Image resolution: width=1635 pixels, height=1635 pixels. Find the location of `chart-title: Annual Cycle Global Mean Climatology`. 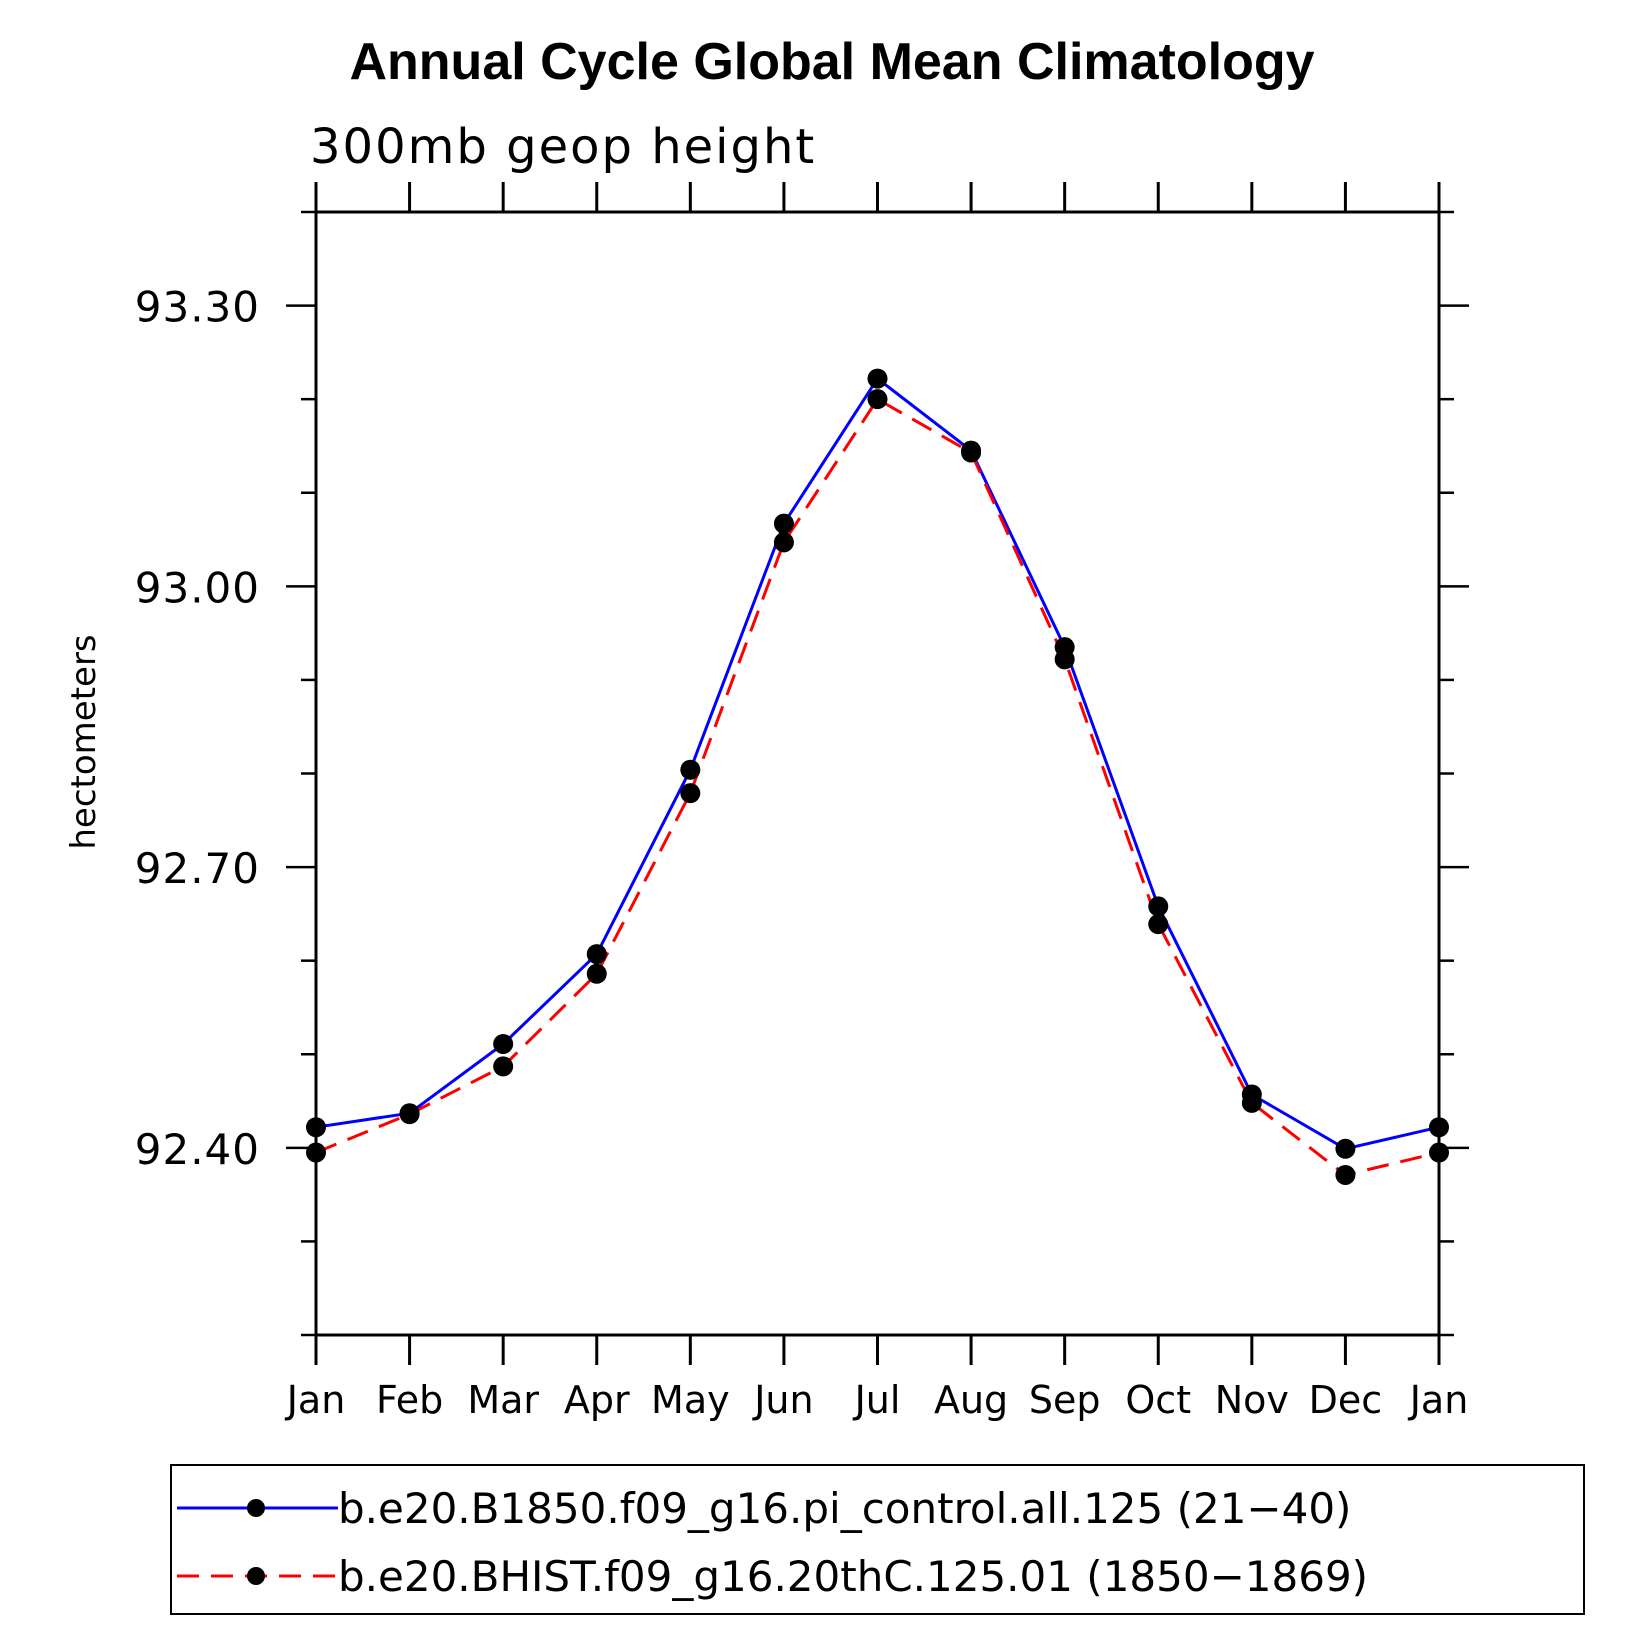

chart-title: Annual Cycle Global Mean Climatology is located at coordinates (831, 62).